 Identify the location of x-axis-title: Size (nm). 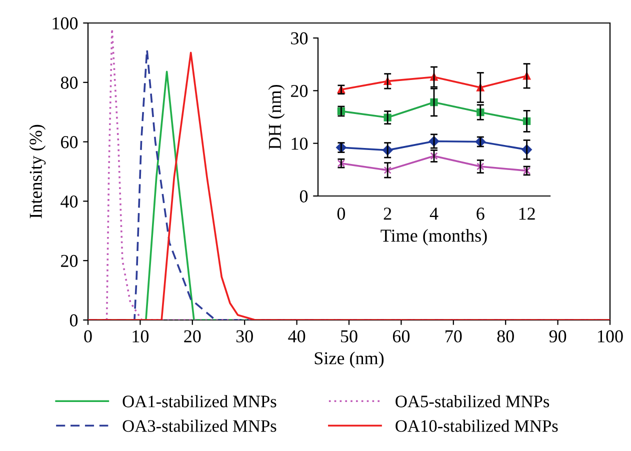
(349, 360).